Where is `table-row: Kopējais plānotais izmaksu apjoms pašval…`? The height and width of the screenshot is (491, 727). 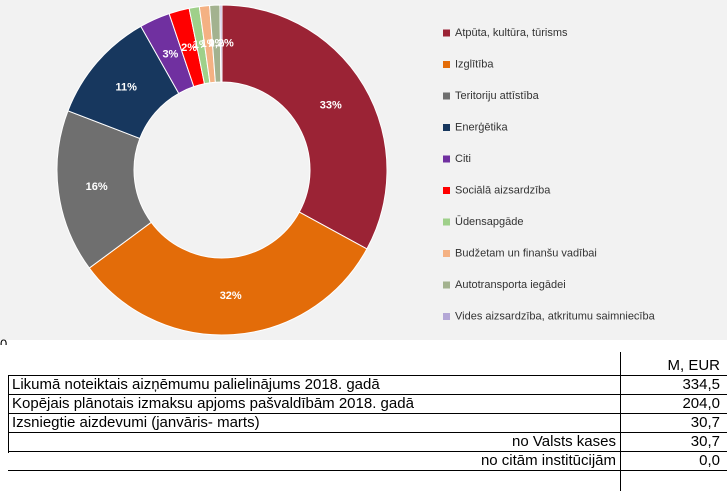 table-row: Kopējais plānotais izmaksu apjoms pašval… is located at coordinates (367, 404).